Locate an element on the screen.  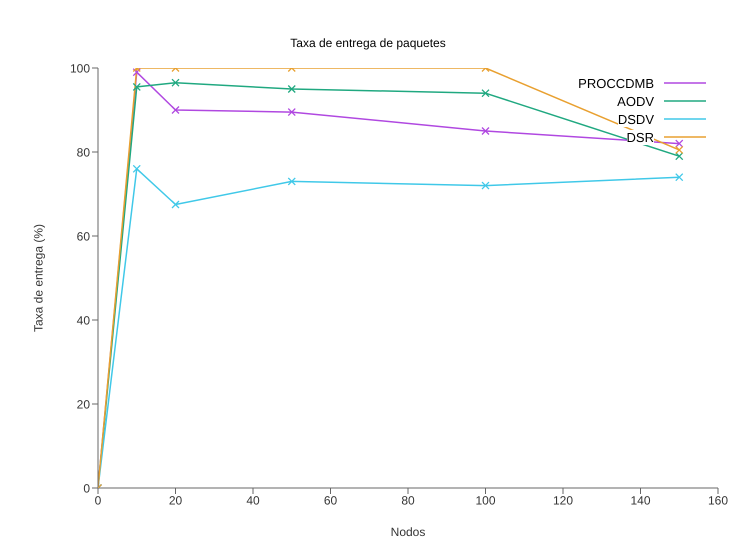
y-tick-label: 80 is located at coordinates (83, 152).